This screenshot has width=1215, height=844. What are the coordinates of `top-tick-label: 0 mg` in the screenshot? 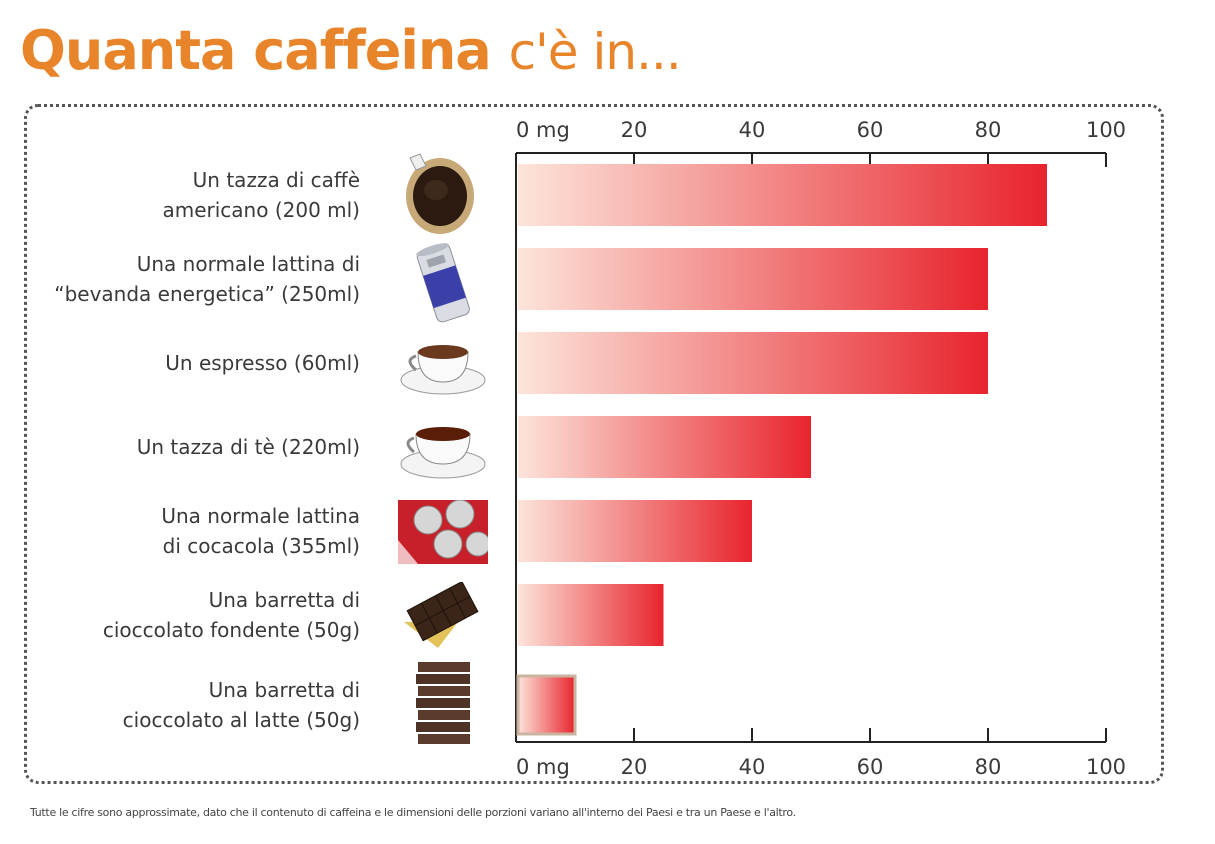 It's located at (543, 130).